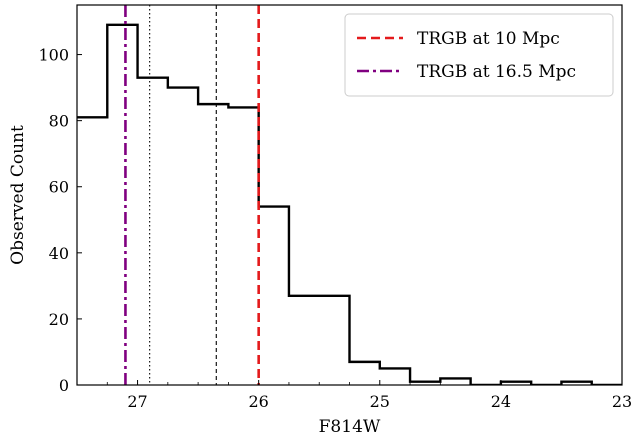  What do you see at coordinates (18, 195) in the screenshot?
I see `y-axis-label: Observed Count` at bounding box center [18, 195].